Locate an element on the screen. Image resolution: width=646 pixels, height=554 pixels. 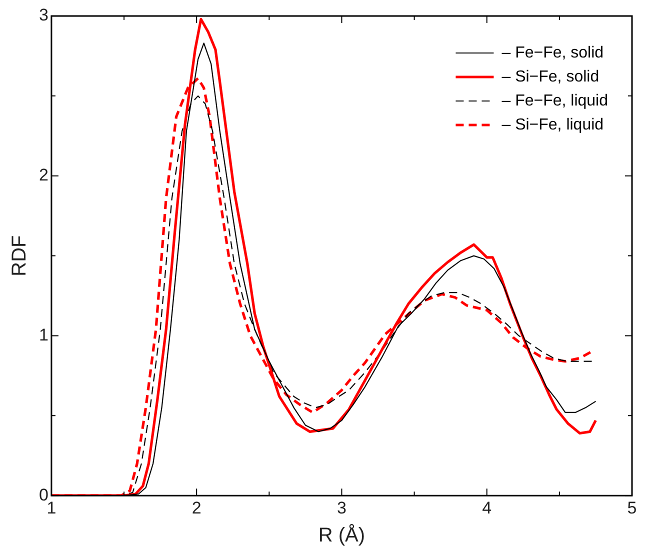
legend-label: – Fe−Fe, liquid is located at coordinates (555, 101).